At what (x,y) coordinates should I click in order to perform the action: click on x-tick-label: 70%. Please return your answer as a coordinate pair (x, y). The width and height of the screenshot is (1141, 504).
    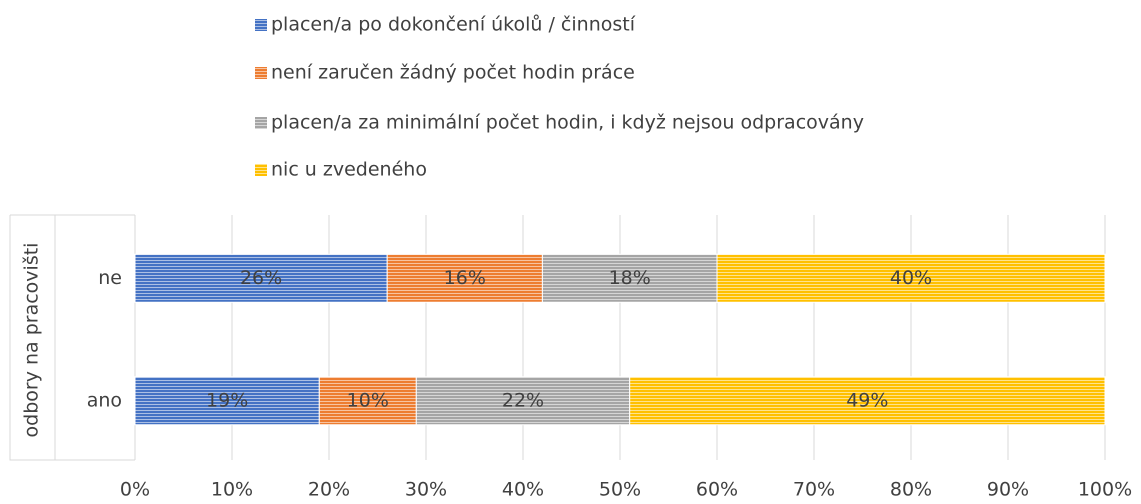
    Looking at the image, I should click on (814, 490).